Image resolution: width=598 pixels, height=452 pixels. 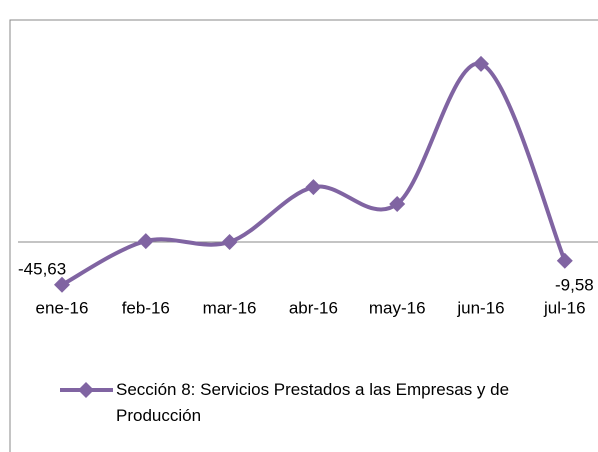 What do you see at coordinates (146, 307) in the screenshot?
I see `x-tick-label: feb-16` at bounding box center [146, 307].